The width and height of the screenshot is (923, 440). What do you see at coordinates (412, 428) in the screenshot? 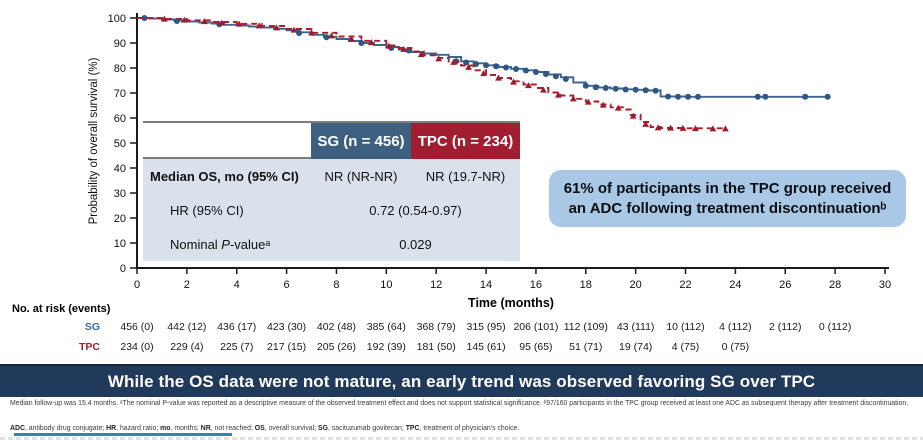
I see `abbreviation-term: TPC` at bounding box center [412, 428].